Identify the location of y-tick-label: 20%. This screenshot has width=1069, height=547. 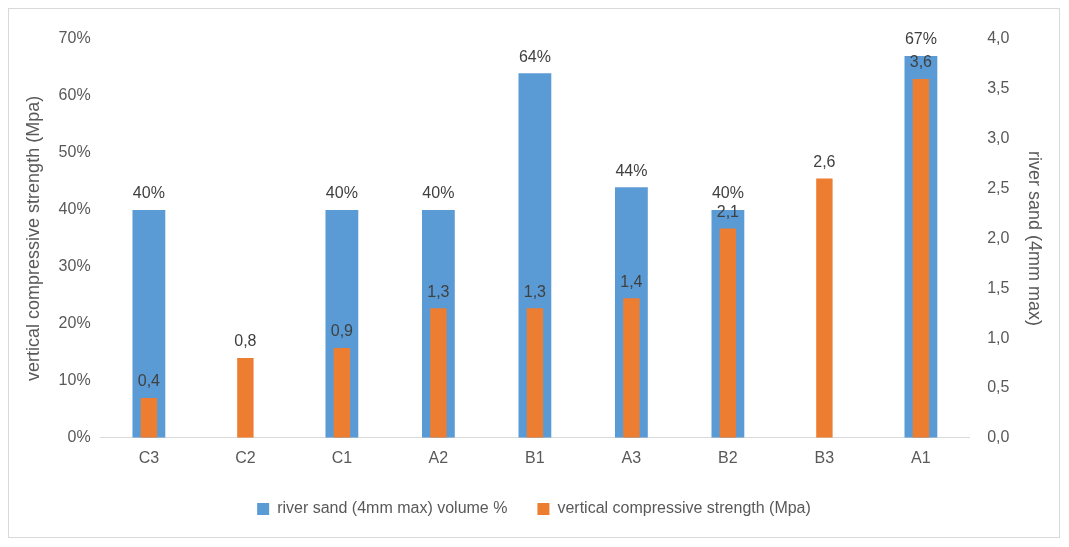
(74, 323).